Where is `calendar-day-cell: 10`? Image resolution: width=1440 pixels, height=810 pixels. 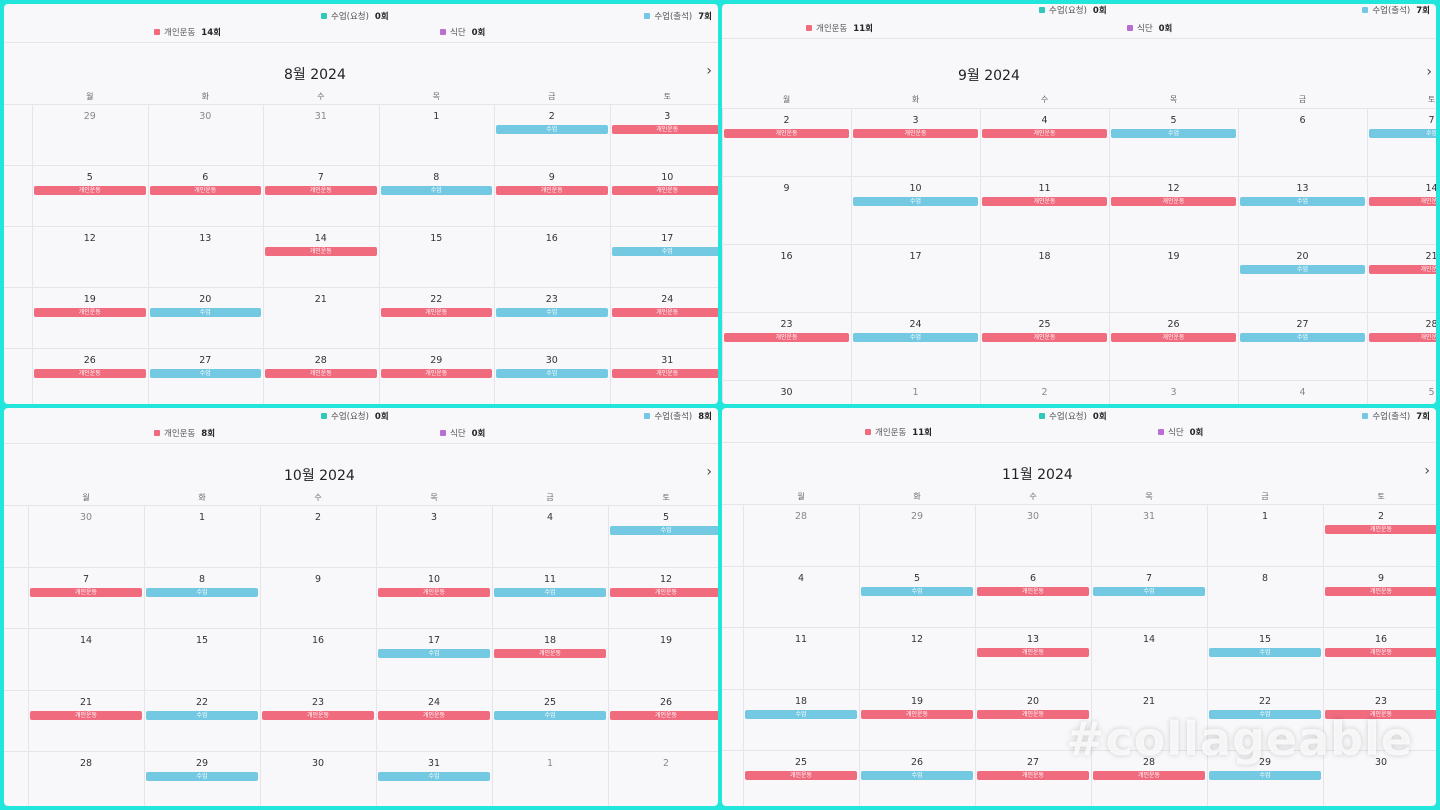 calendar-day-cell: 10 is located at coordinates (667, 177).